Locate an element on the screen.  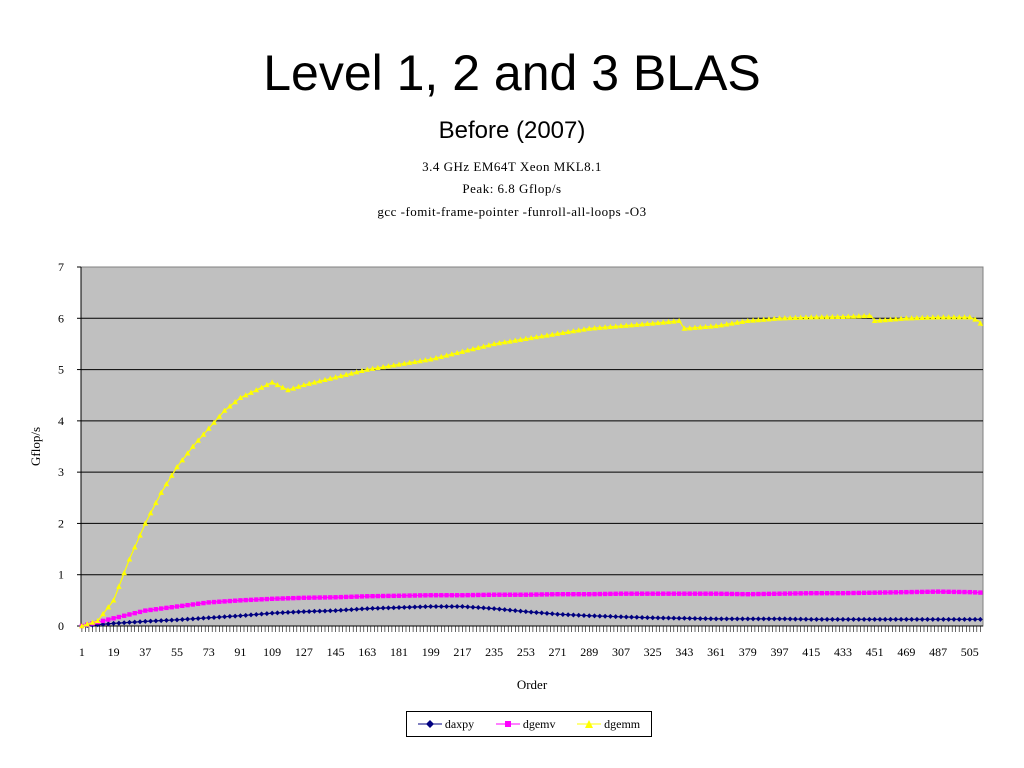
x-axis-label: Order is located at coordinates (532, 684).